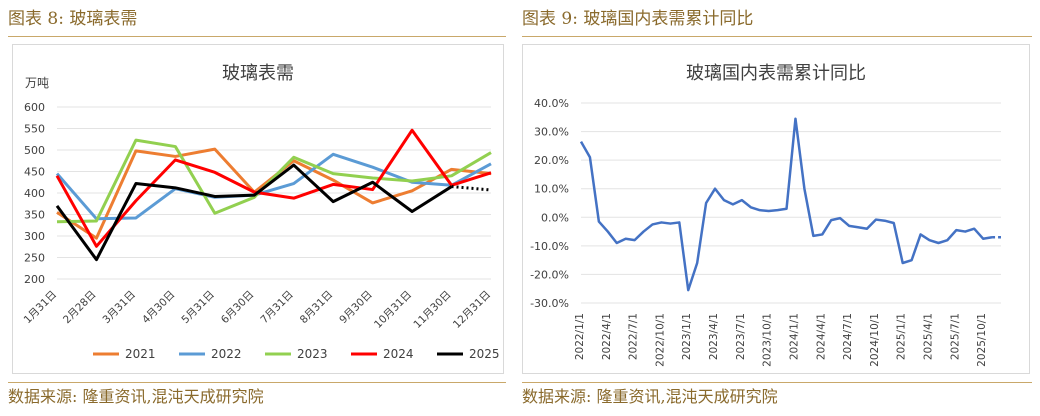  I want to click on left-x-tick-label: 3月31日, so click(120, 308).